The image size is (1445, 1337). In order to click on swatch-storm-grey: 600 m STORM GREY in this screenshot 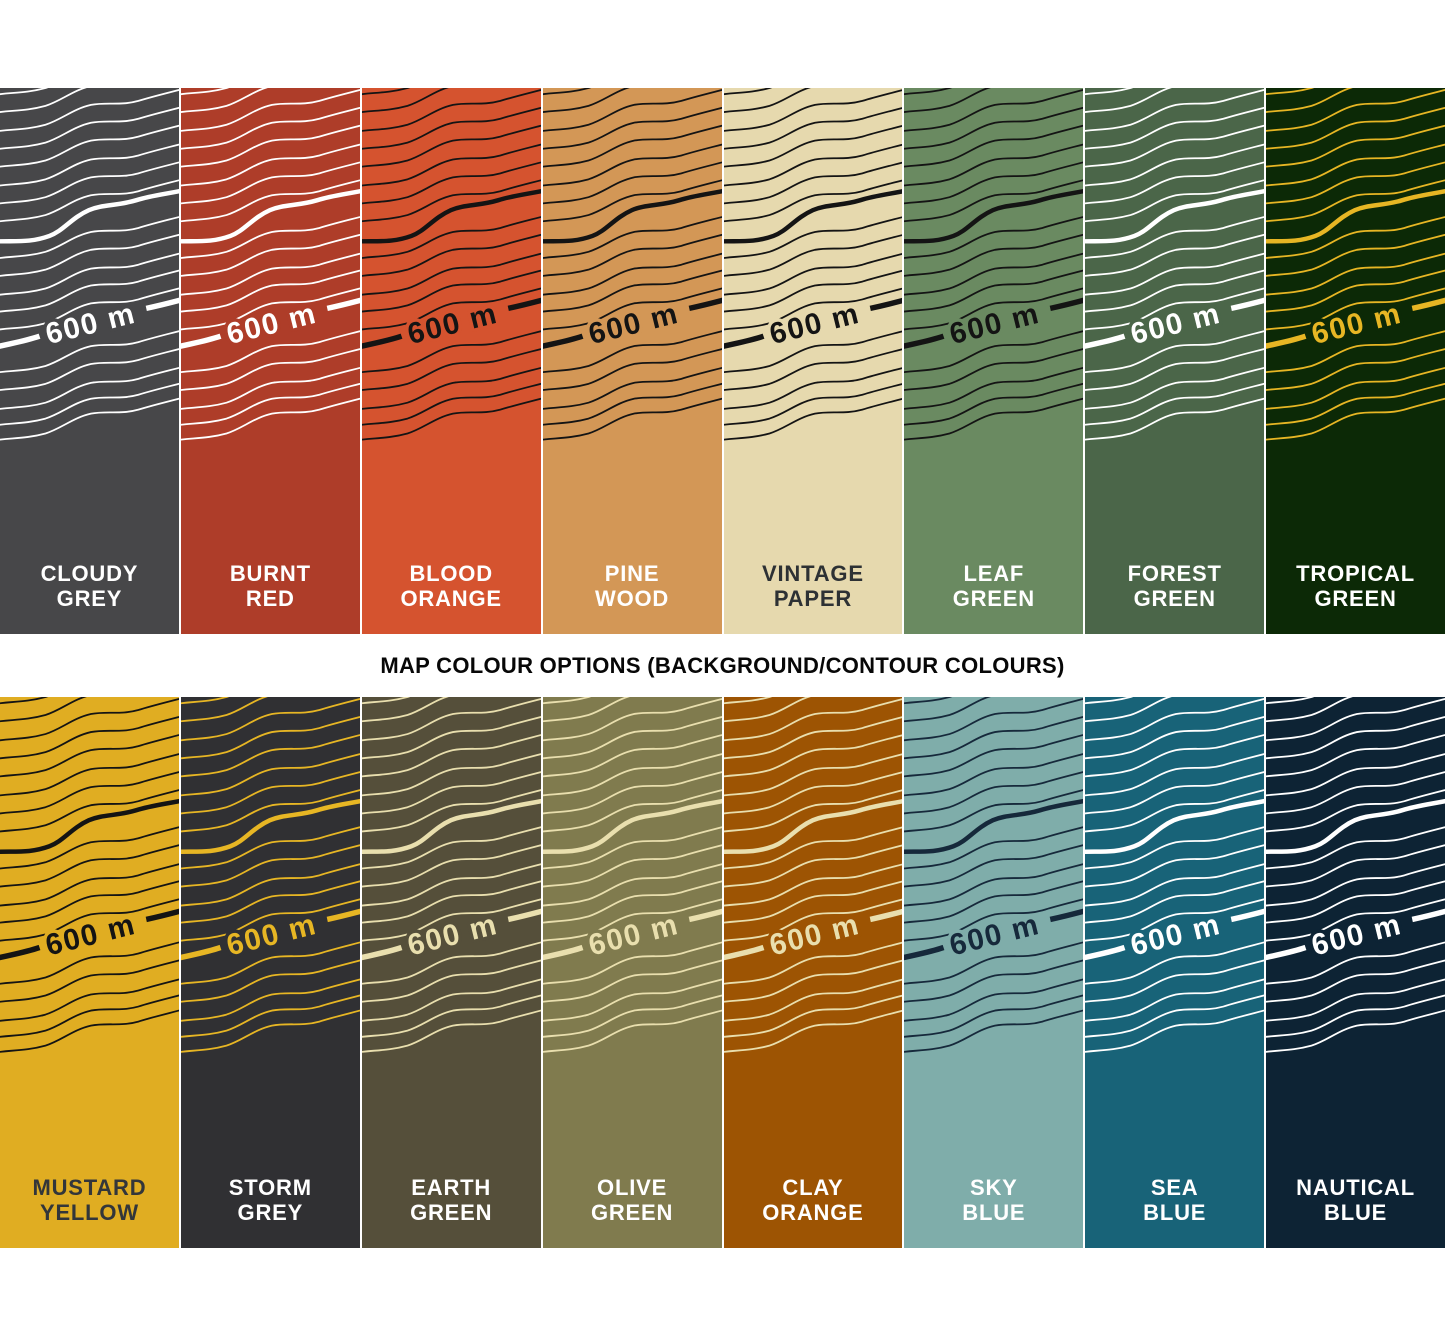, I will do `click(270, 972)`.